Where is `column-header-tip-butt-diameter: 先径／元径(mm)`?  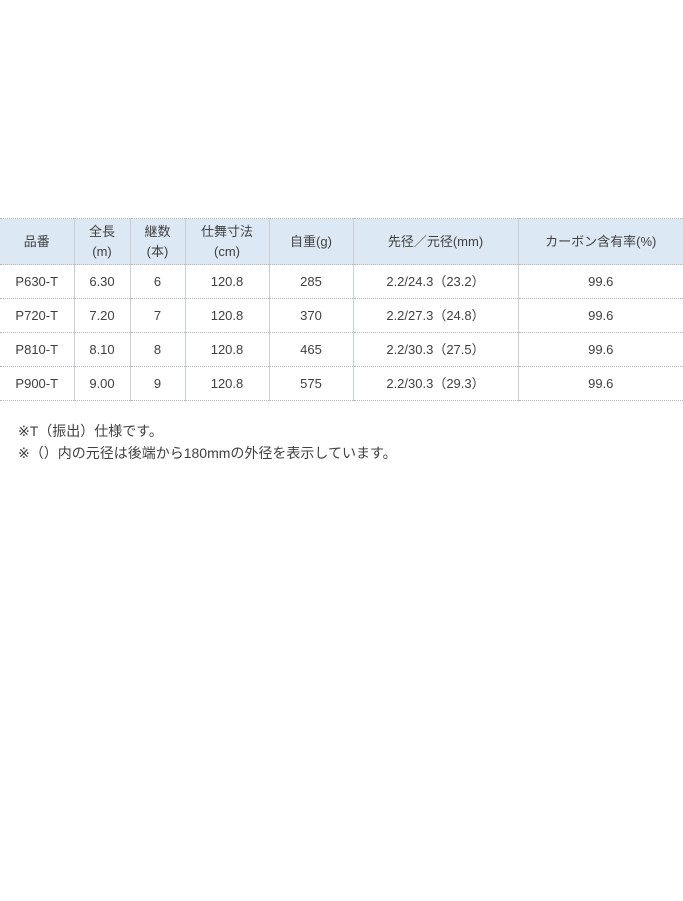 column-header-tip-butt-diameter: 先径／元径(mm) is located at coordinates (435, 241).